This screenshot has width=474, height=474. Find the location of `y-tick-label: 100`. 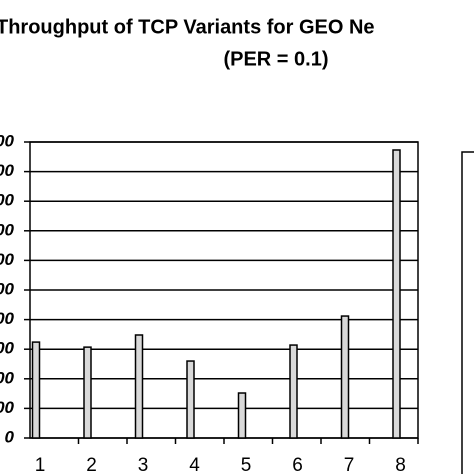

y-tick-label: 100 is located at coordinates (7, 407).